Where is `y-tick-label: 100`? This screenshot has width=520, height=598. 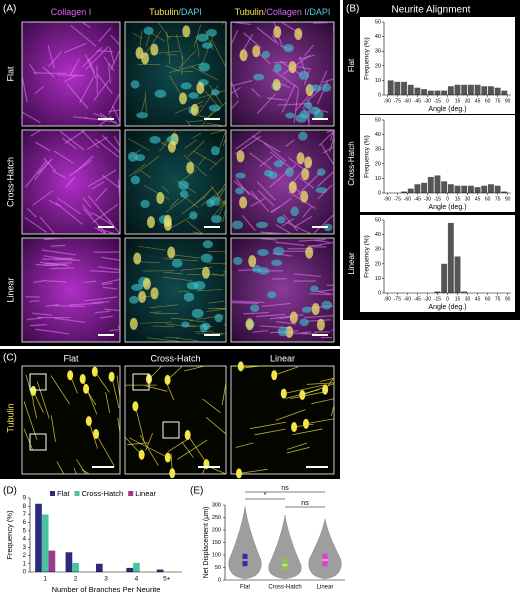
y-tick-label: 100 is located at coordinates (216, 555).